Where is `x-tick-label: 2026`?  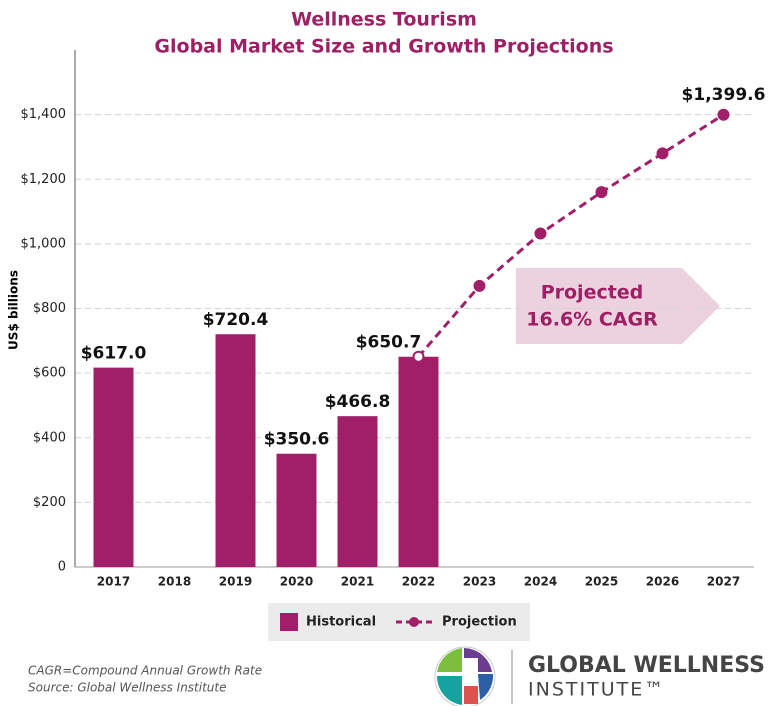
x-tick-label: 2026 is located at coordinates (662, 582).